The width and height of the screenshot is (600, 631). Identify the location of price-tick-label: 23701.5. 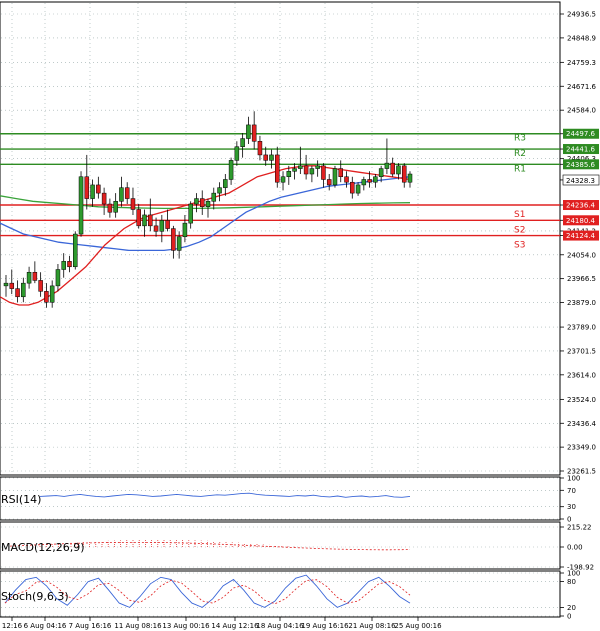
(581, 351).